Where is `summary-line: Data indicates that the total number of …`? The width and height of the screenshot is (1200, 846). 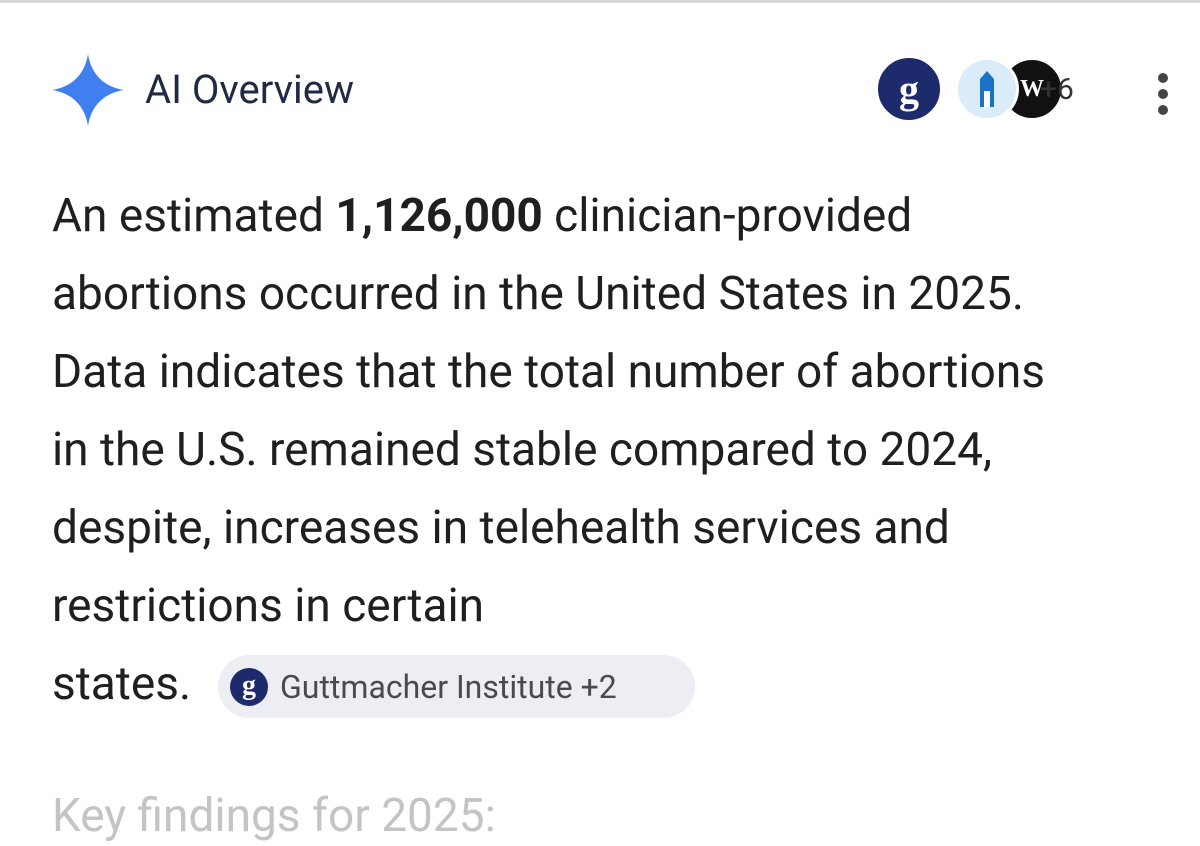 summary-line: Data indicates that the total number of … is located at coordinates (549, 372).